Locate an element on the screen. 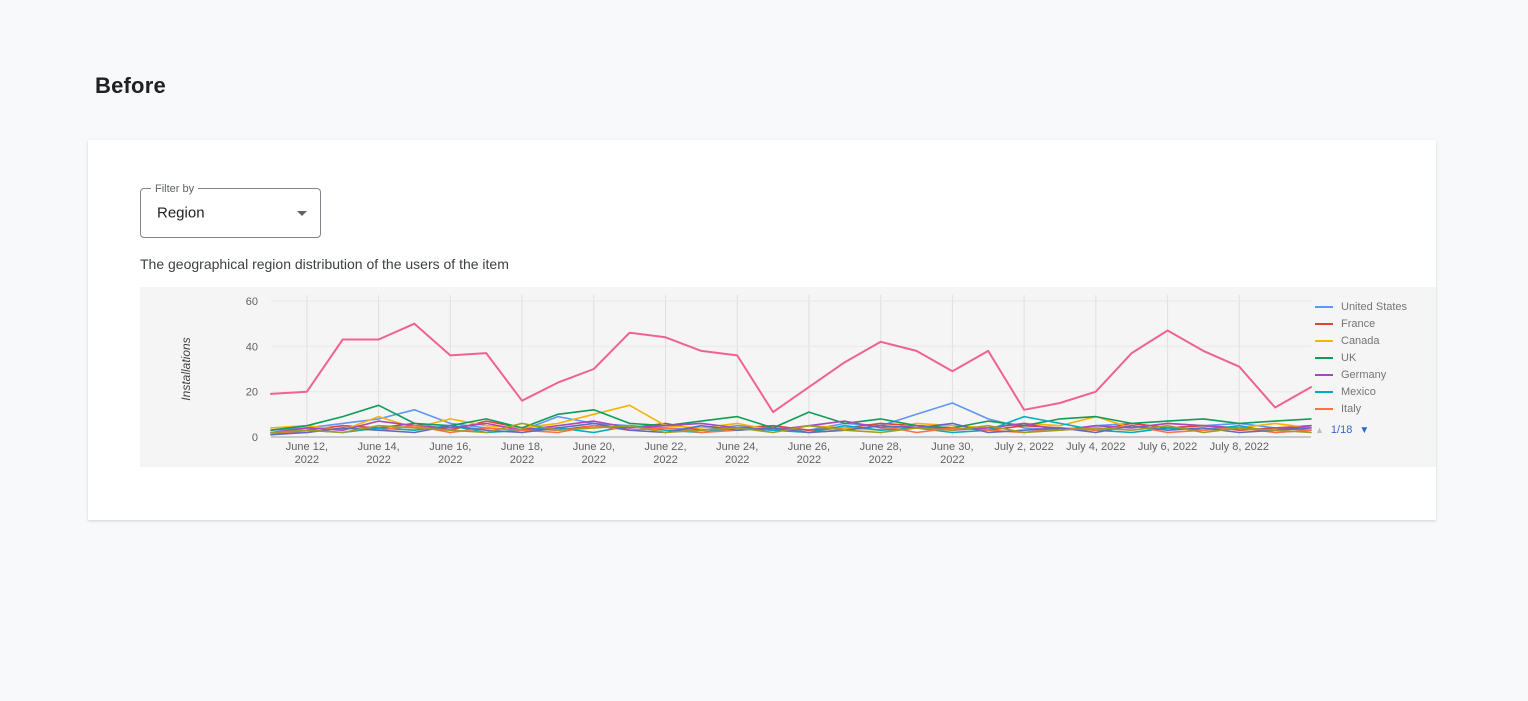 The width and height of the screenshot is (1528, 701). svg-text: 0 is located at coordinates (255, 438).